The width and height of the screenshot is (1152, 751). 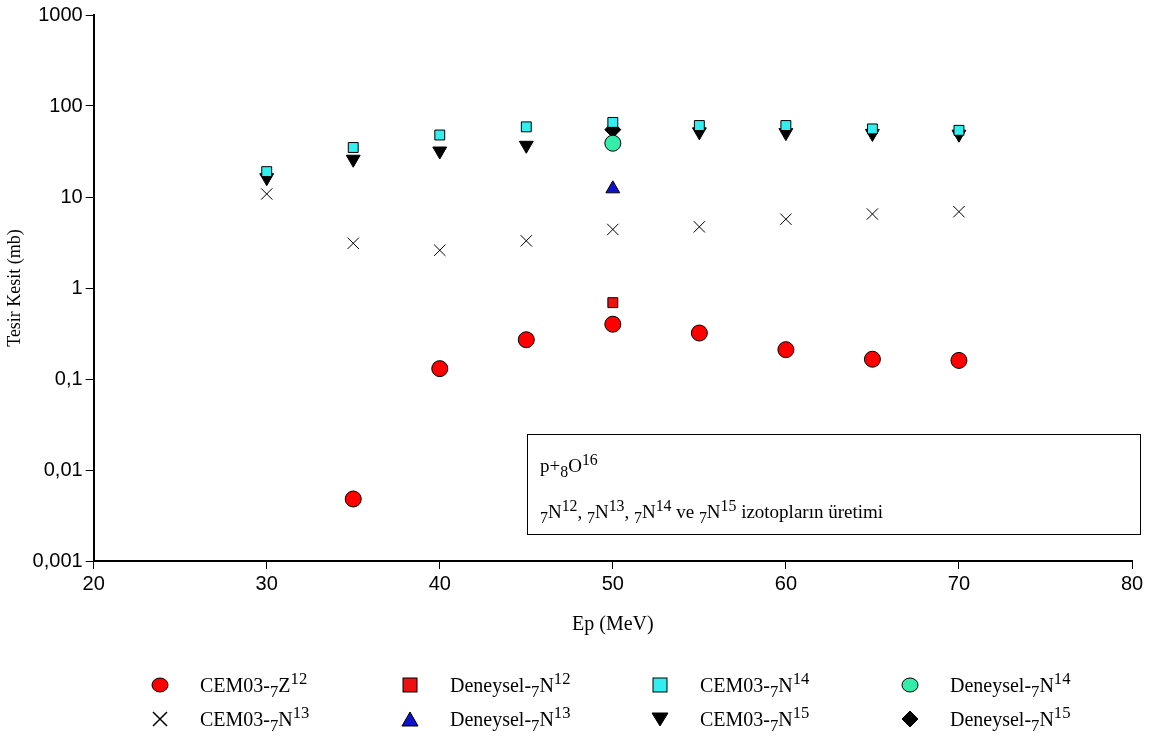 What do you see at coordinates (71, 195) in the screenshot?
I see `y-tick-label: 10` at bounding box center [71, 195].